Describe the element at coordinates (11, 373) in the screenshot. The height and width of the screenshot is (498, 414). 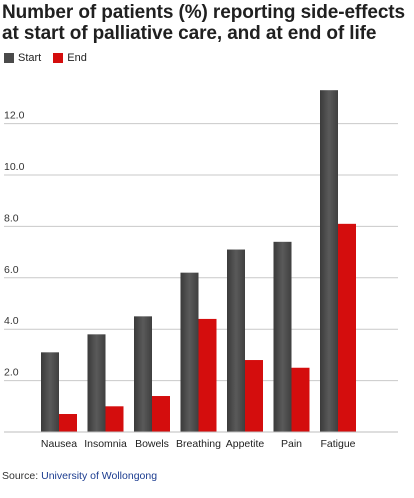
I see `y-tick-label: 2.0` at that location.